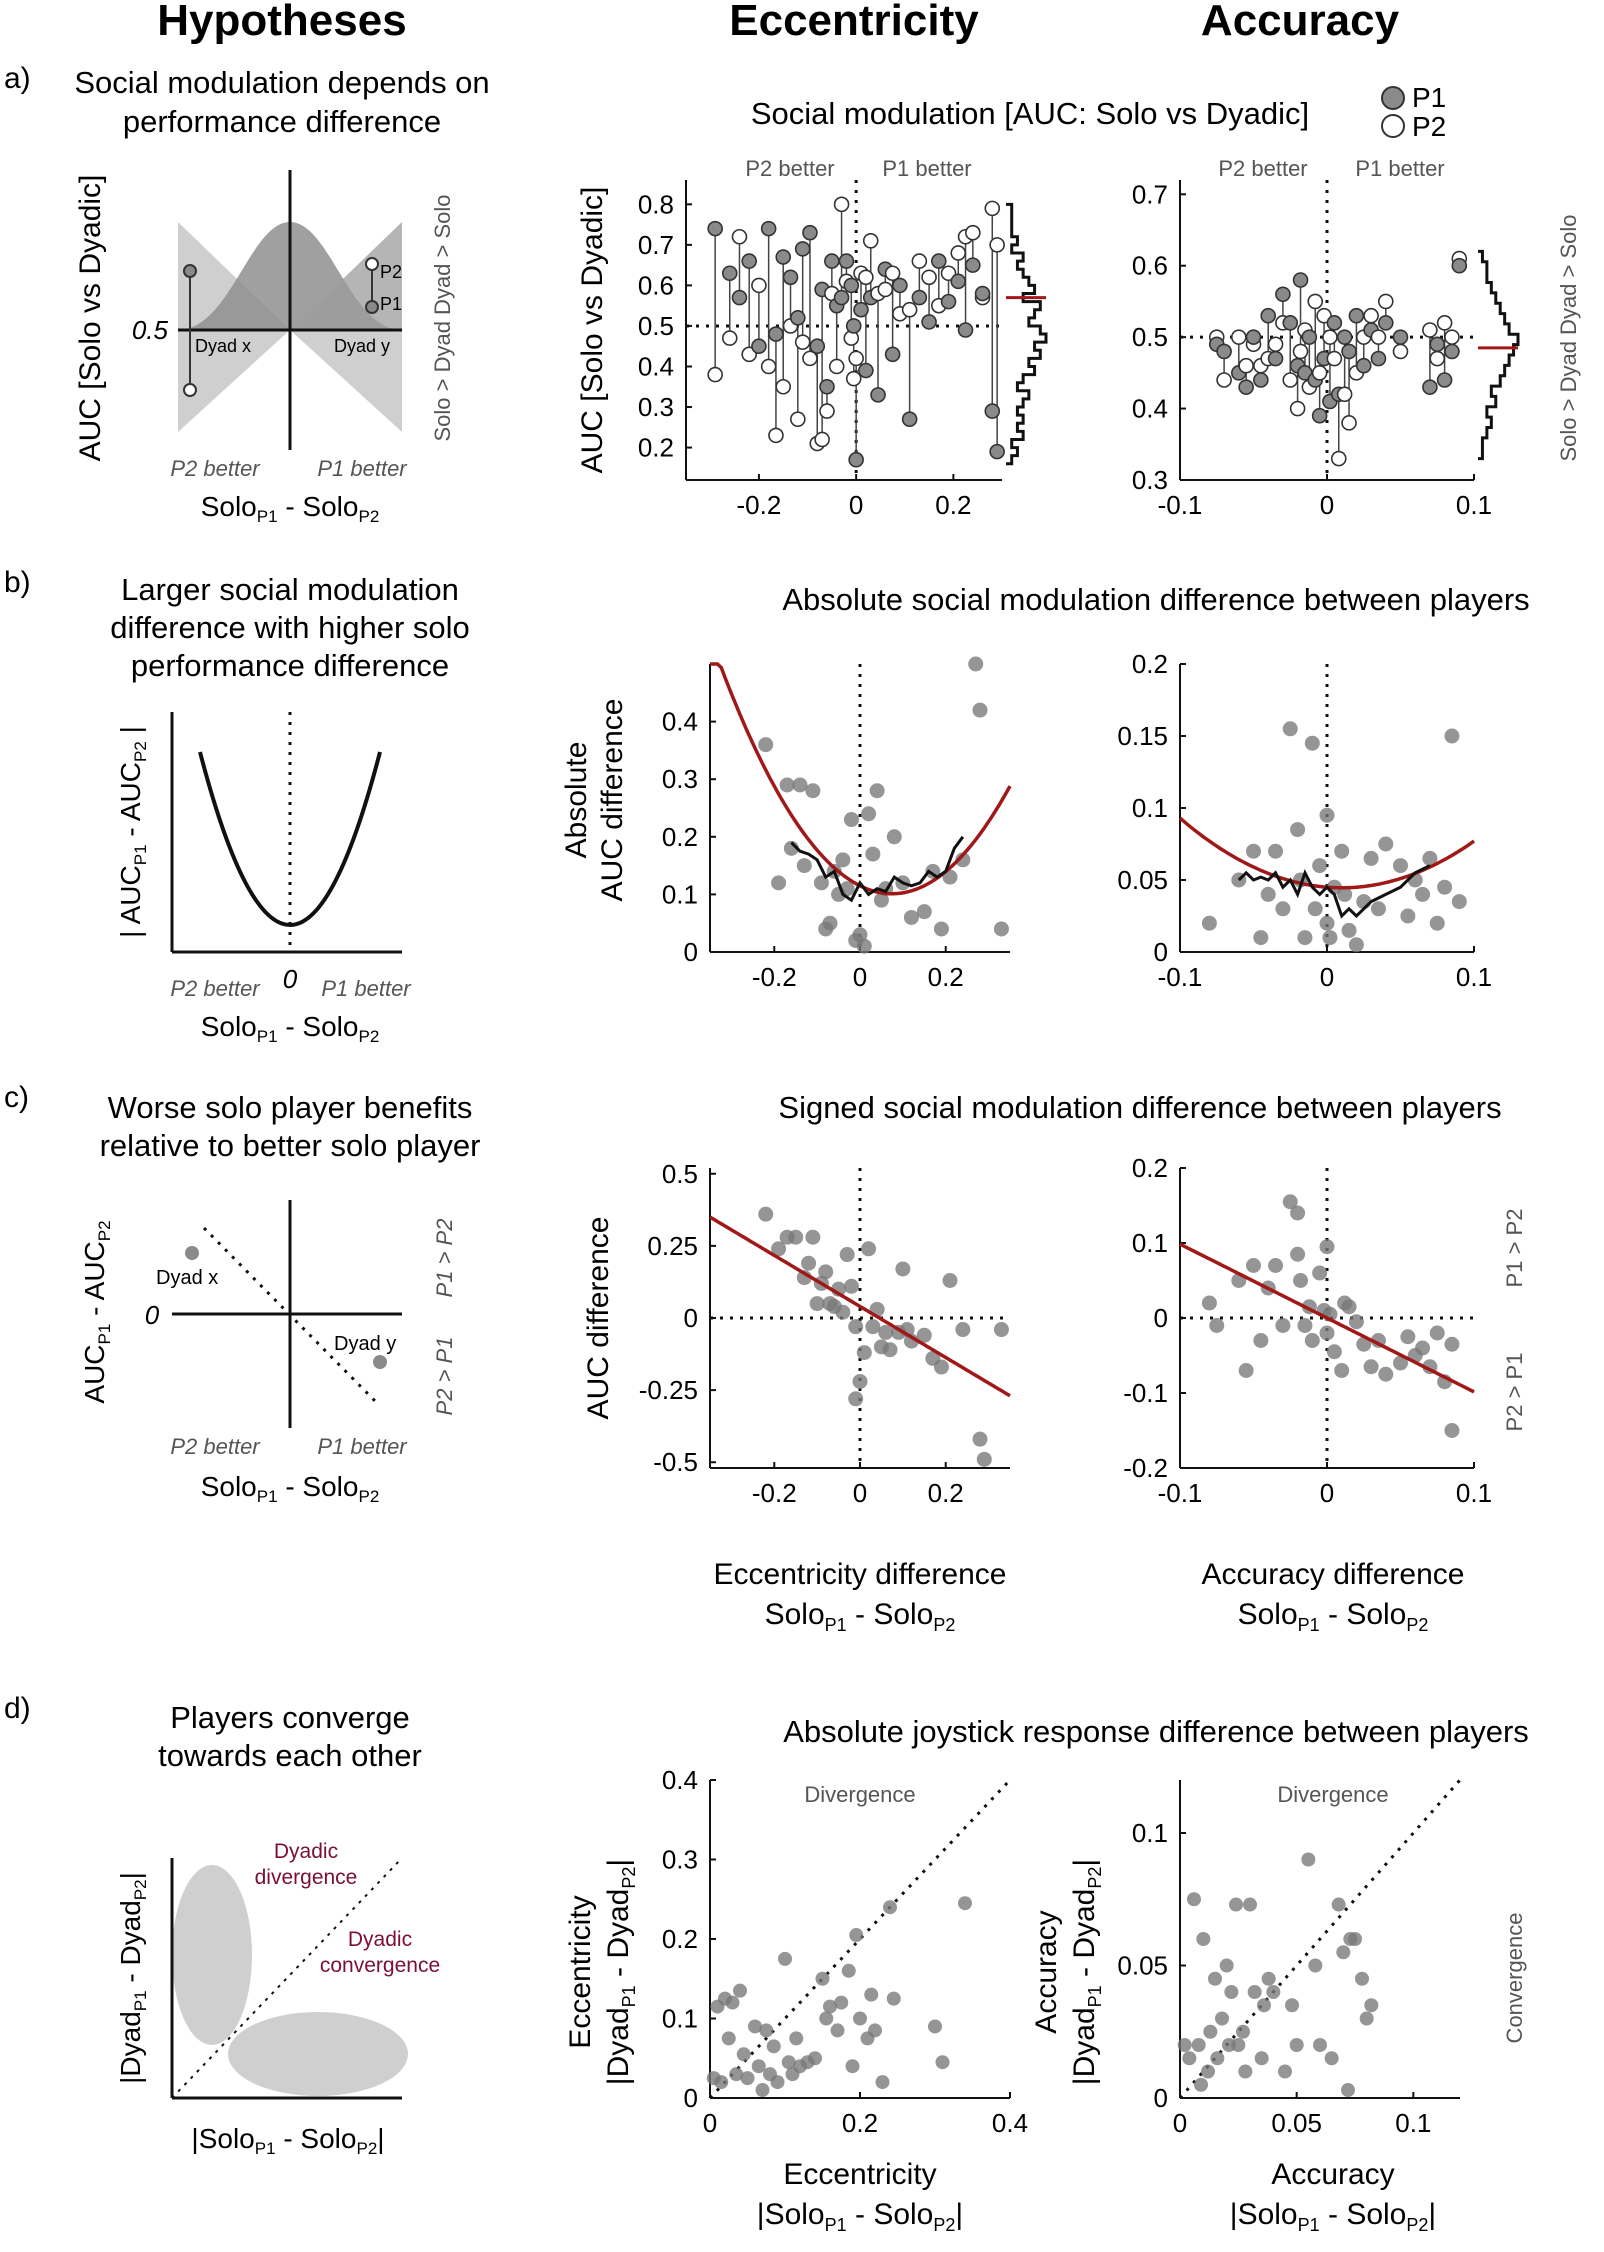  Describe the element at coordinates (1145, 1468) in the screenshot. I see `y-tick-label: -0.2` at that location.